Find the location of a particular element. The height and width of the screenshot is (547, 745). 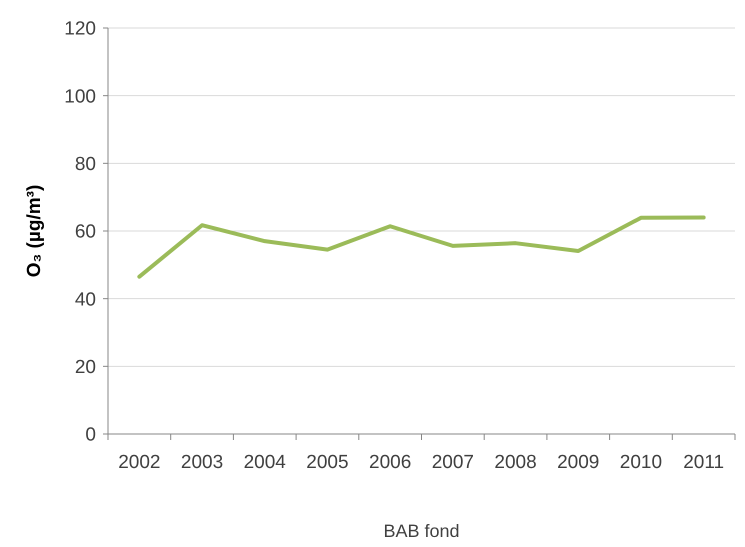

y-tick-label: 80 is located at coordinates (85, 164).